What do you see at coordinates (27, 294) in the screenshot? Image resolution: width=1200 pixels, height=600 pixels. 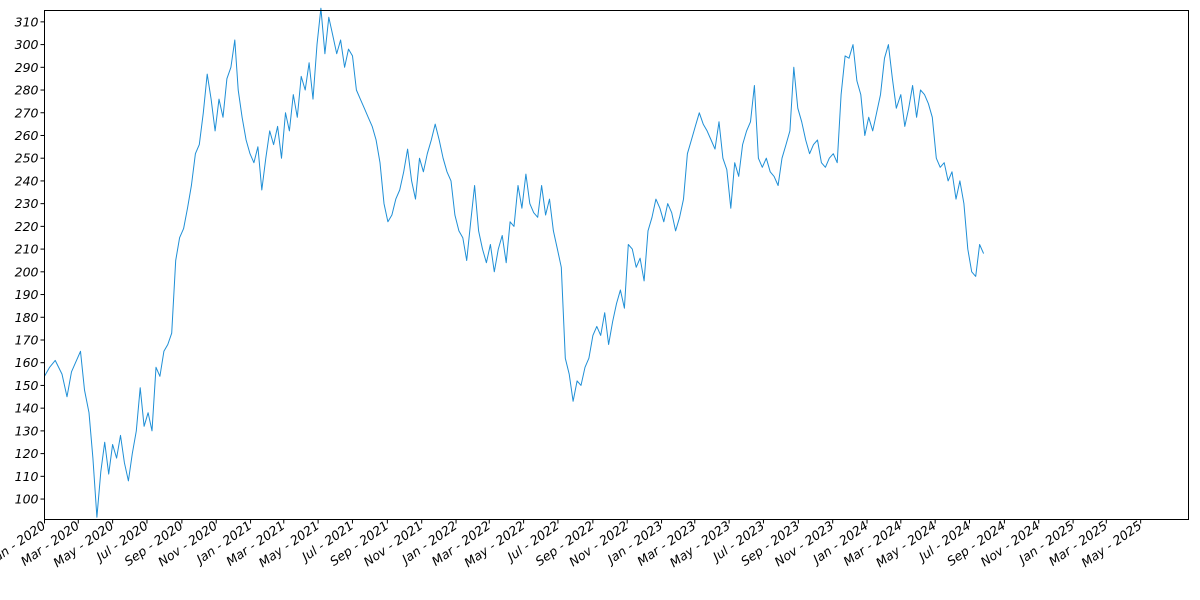 I see `y-tick-label: 190` at bounding box center [27, 294].